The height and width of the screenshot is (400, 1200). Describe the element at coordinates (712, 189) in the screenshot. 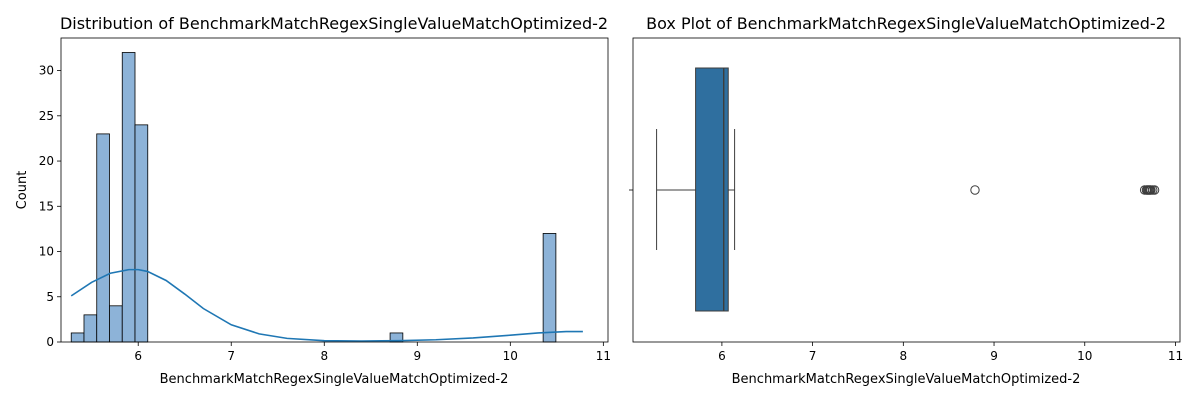

I see `interquartile-box` at that location.